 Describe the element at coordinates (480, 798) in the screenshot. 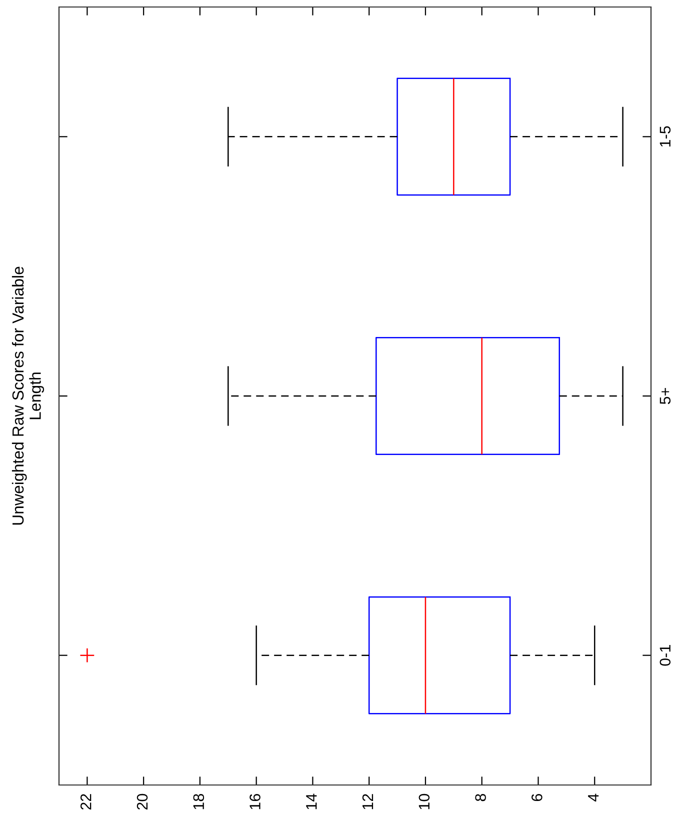

I see `x-tick-label: 8` at that location.